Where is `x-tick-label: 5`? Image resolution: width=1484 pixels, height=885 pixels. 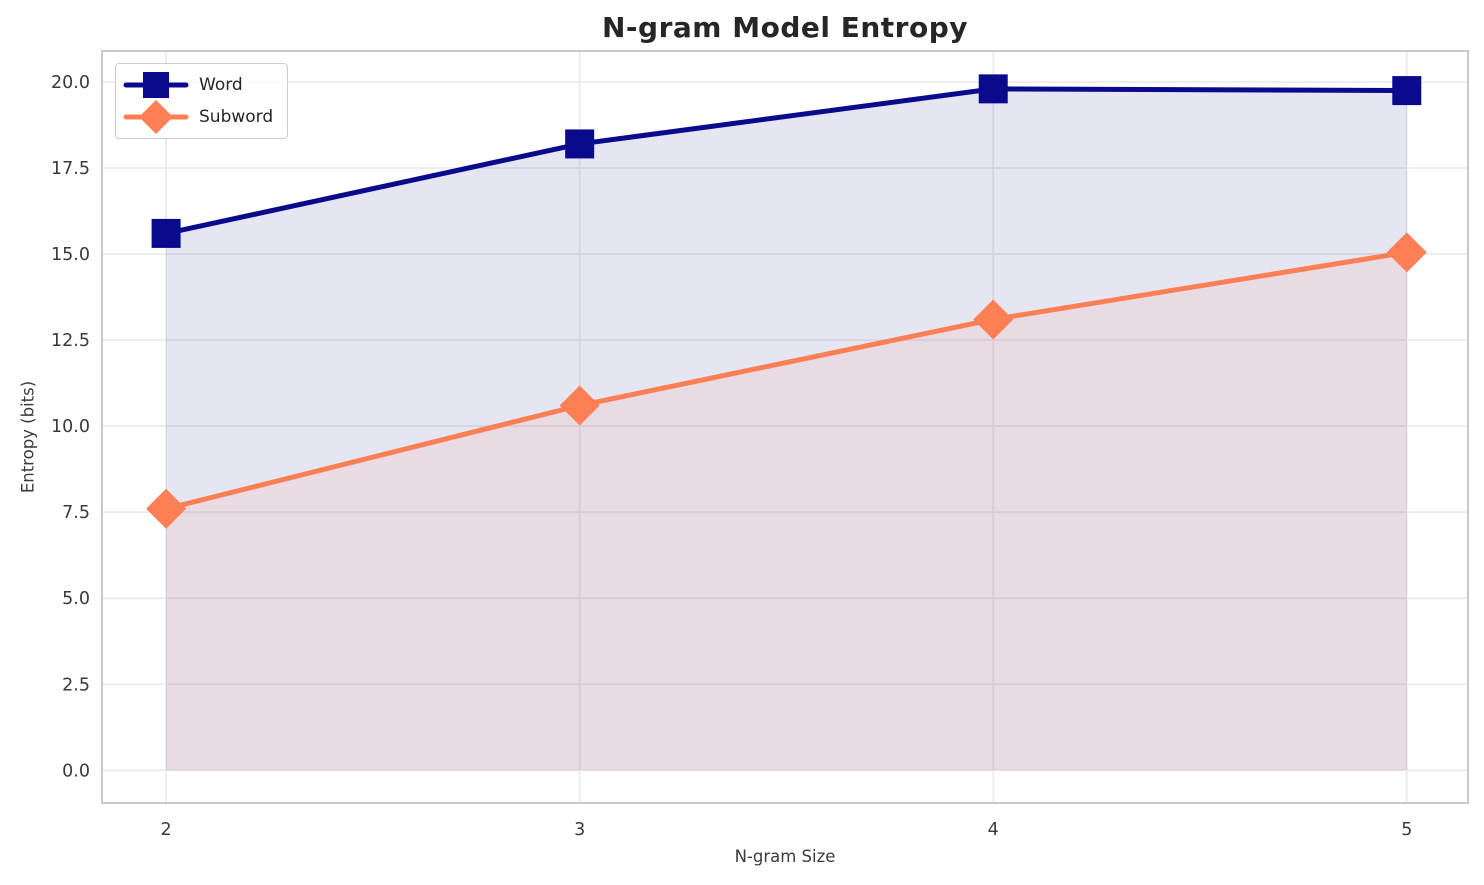
x-tick-label: 5 is located at coordinates (1406, 830).